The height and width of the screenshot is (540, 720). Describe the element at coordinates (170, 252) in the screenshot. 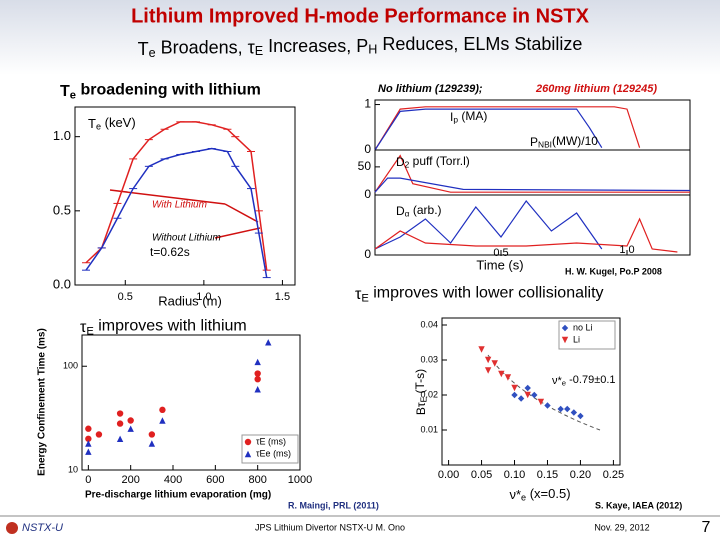

I see `annotation: t=0.62s` at that location.